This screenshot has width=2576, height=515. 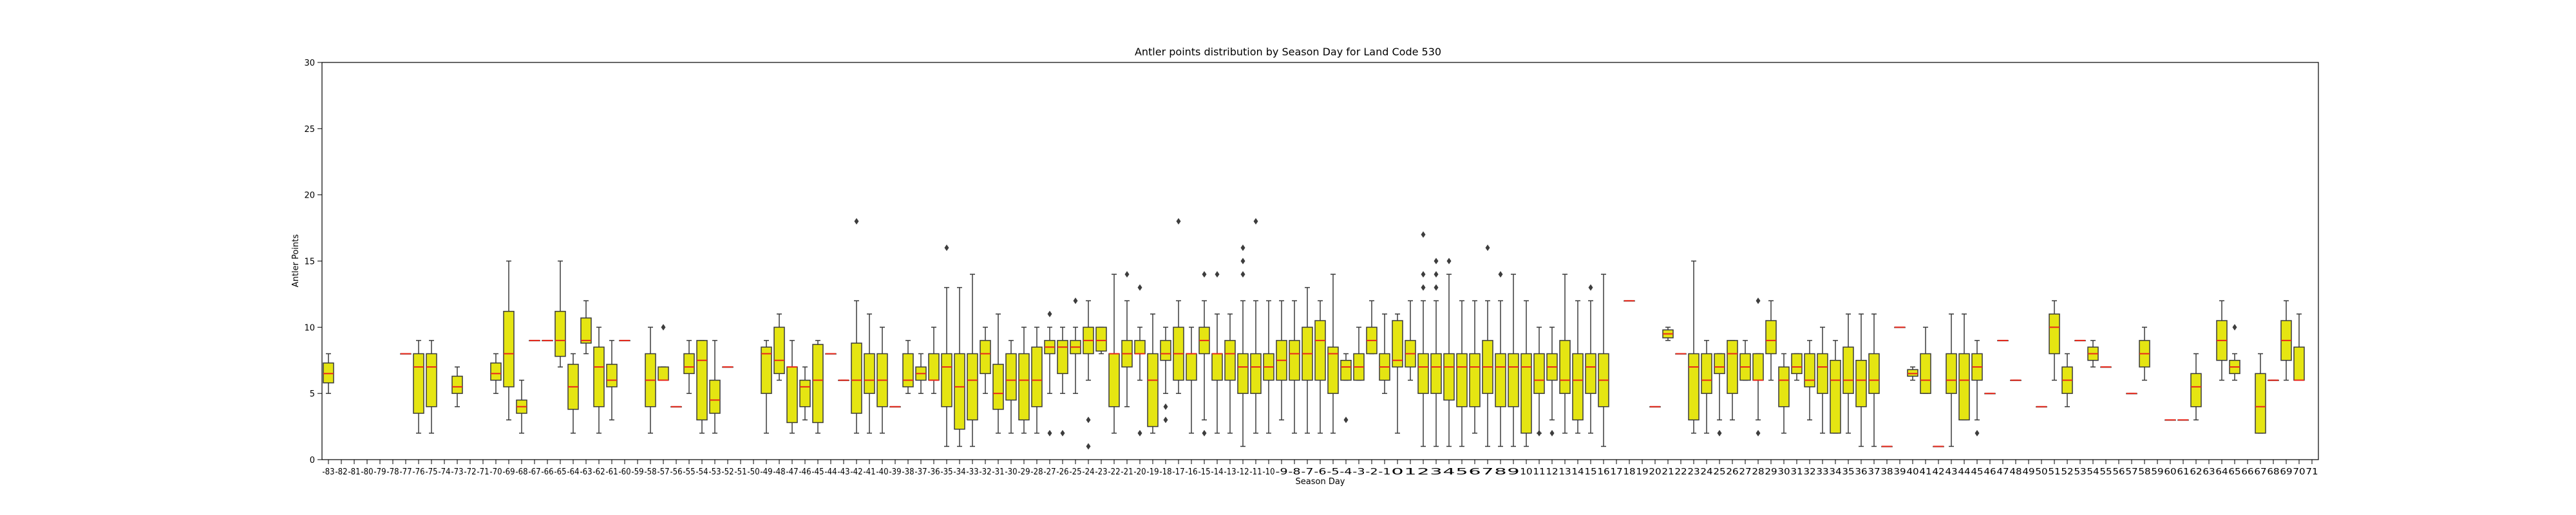 I want to click on box--32, so click(x=985, y=360).